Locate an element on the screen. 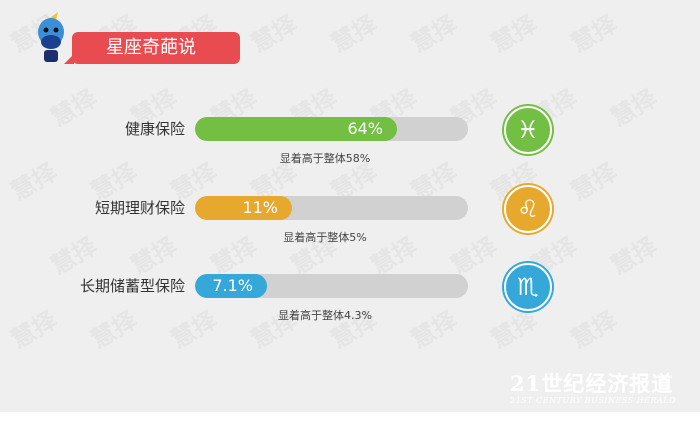 This screenshot has width=700, height=422. brand-cn: 21世纪经济报道 is located at coordinates (592, 383).